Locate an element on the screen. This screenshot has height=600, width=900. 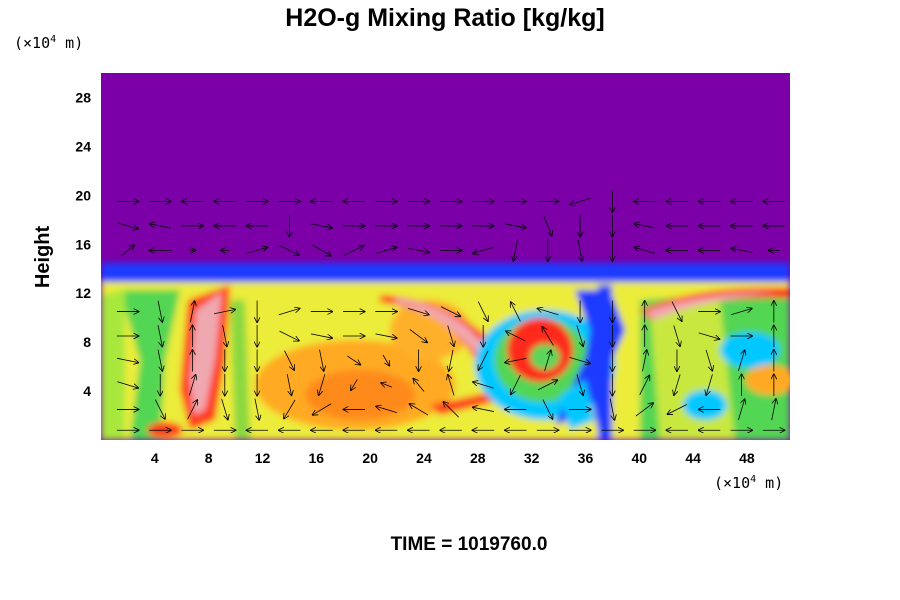
y-tick-label: 16 is located at coordinates (83, 244).